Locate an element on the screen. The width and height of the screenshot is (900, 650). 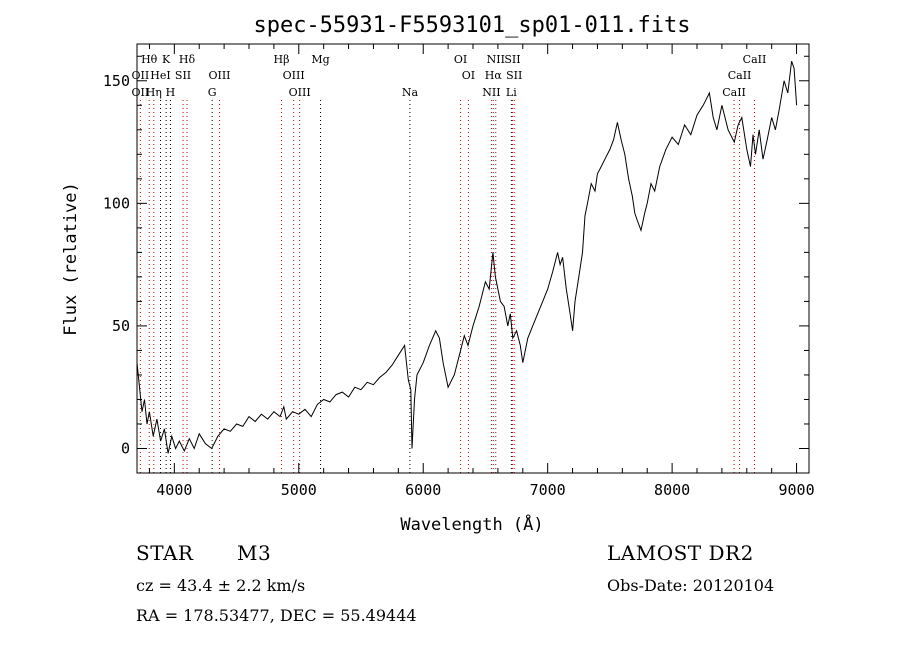
sky-coordinates: RA = 178.53477, DEC = 55.49444 is located at coordinates (276, 615).